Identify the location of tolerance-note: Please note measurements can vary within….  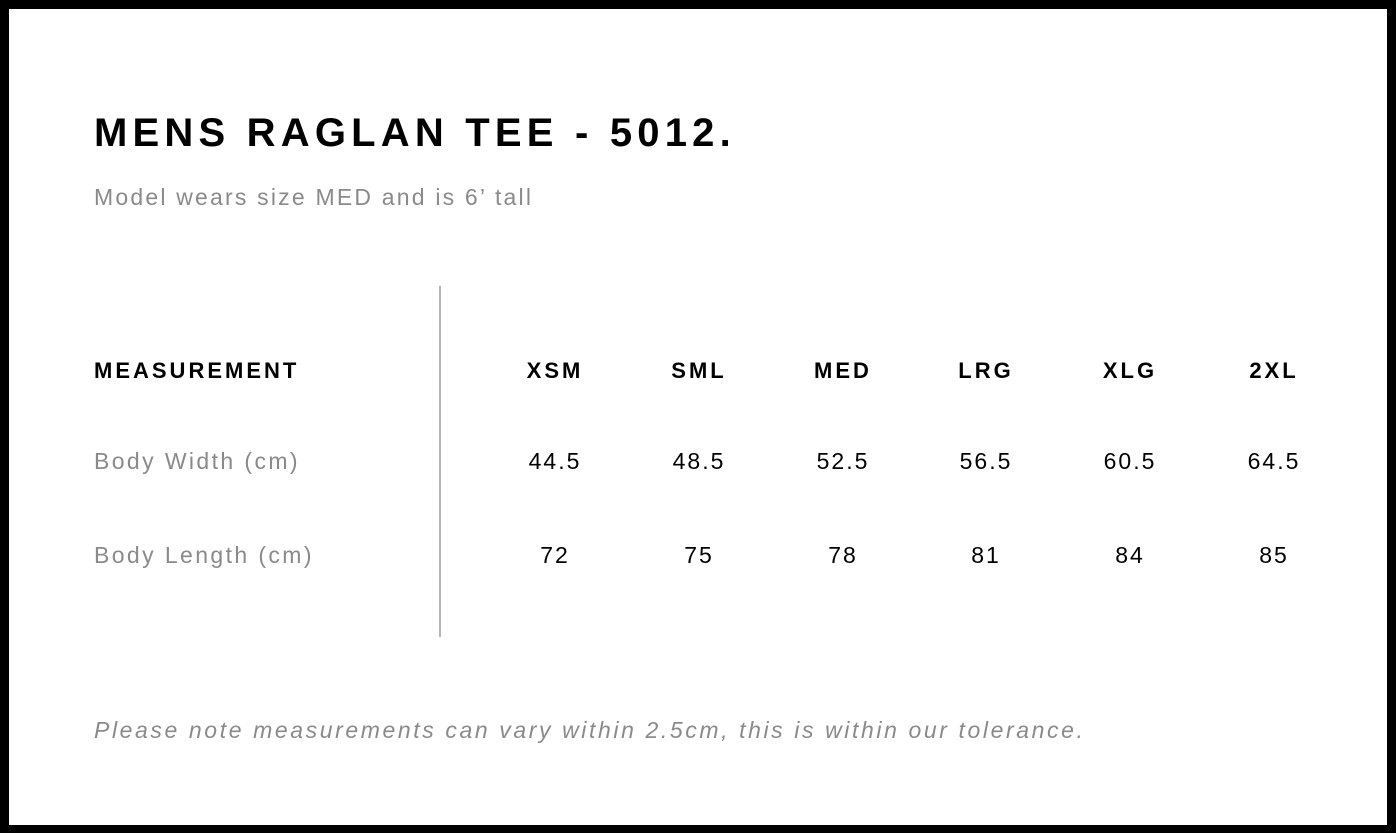
(590, 730).